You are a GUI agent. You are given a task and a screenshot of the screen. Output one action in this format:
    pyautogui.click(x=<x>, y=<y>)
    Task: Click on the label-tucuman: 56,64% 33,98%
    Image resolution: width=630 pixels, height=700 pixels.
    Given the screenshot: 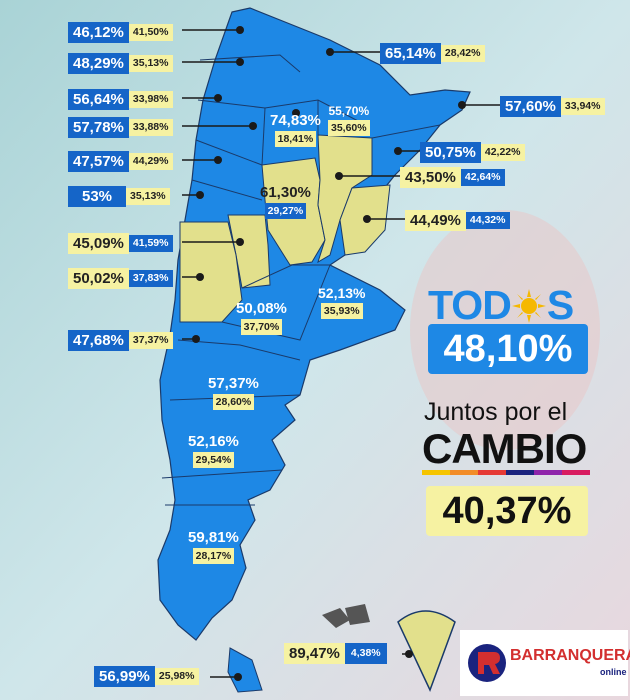 What is the action you would take?
    pyautogui.click(x=120, y=99)
    